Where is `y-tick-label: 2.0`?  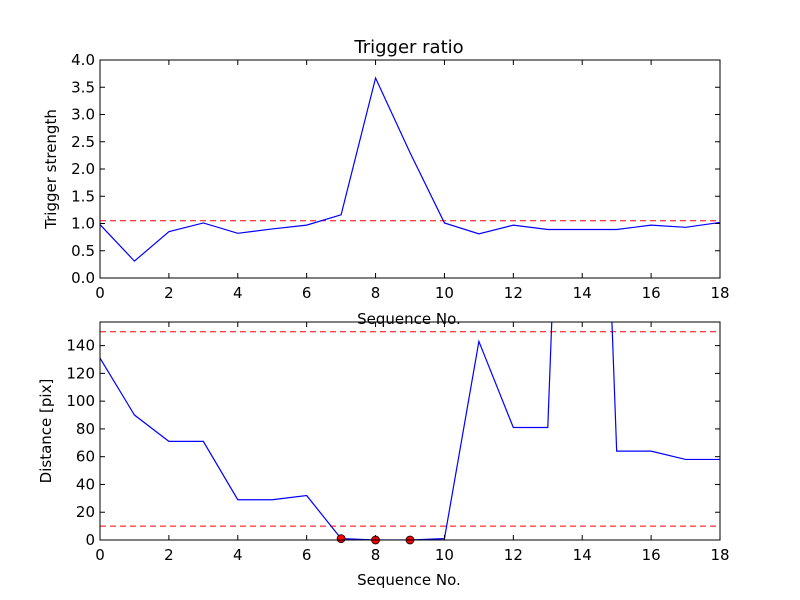
y-tick-label: 2.0 is located at coordinates (83, 169).